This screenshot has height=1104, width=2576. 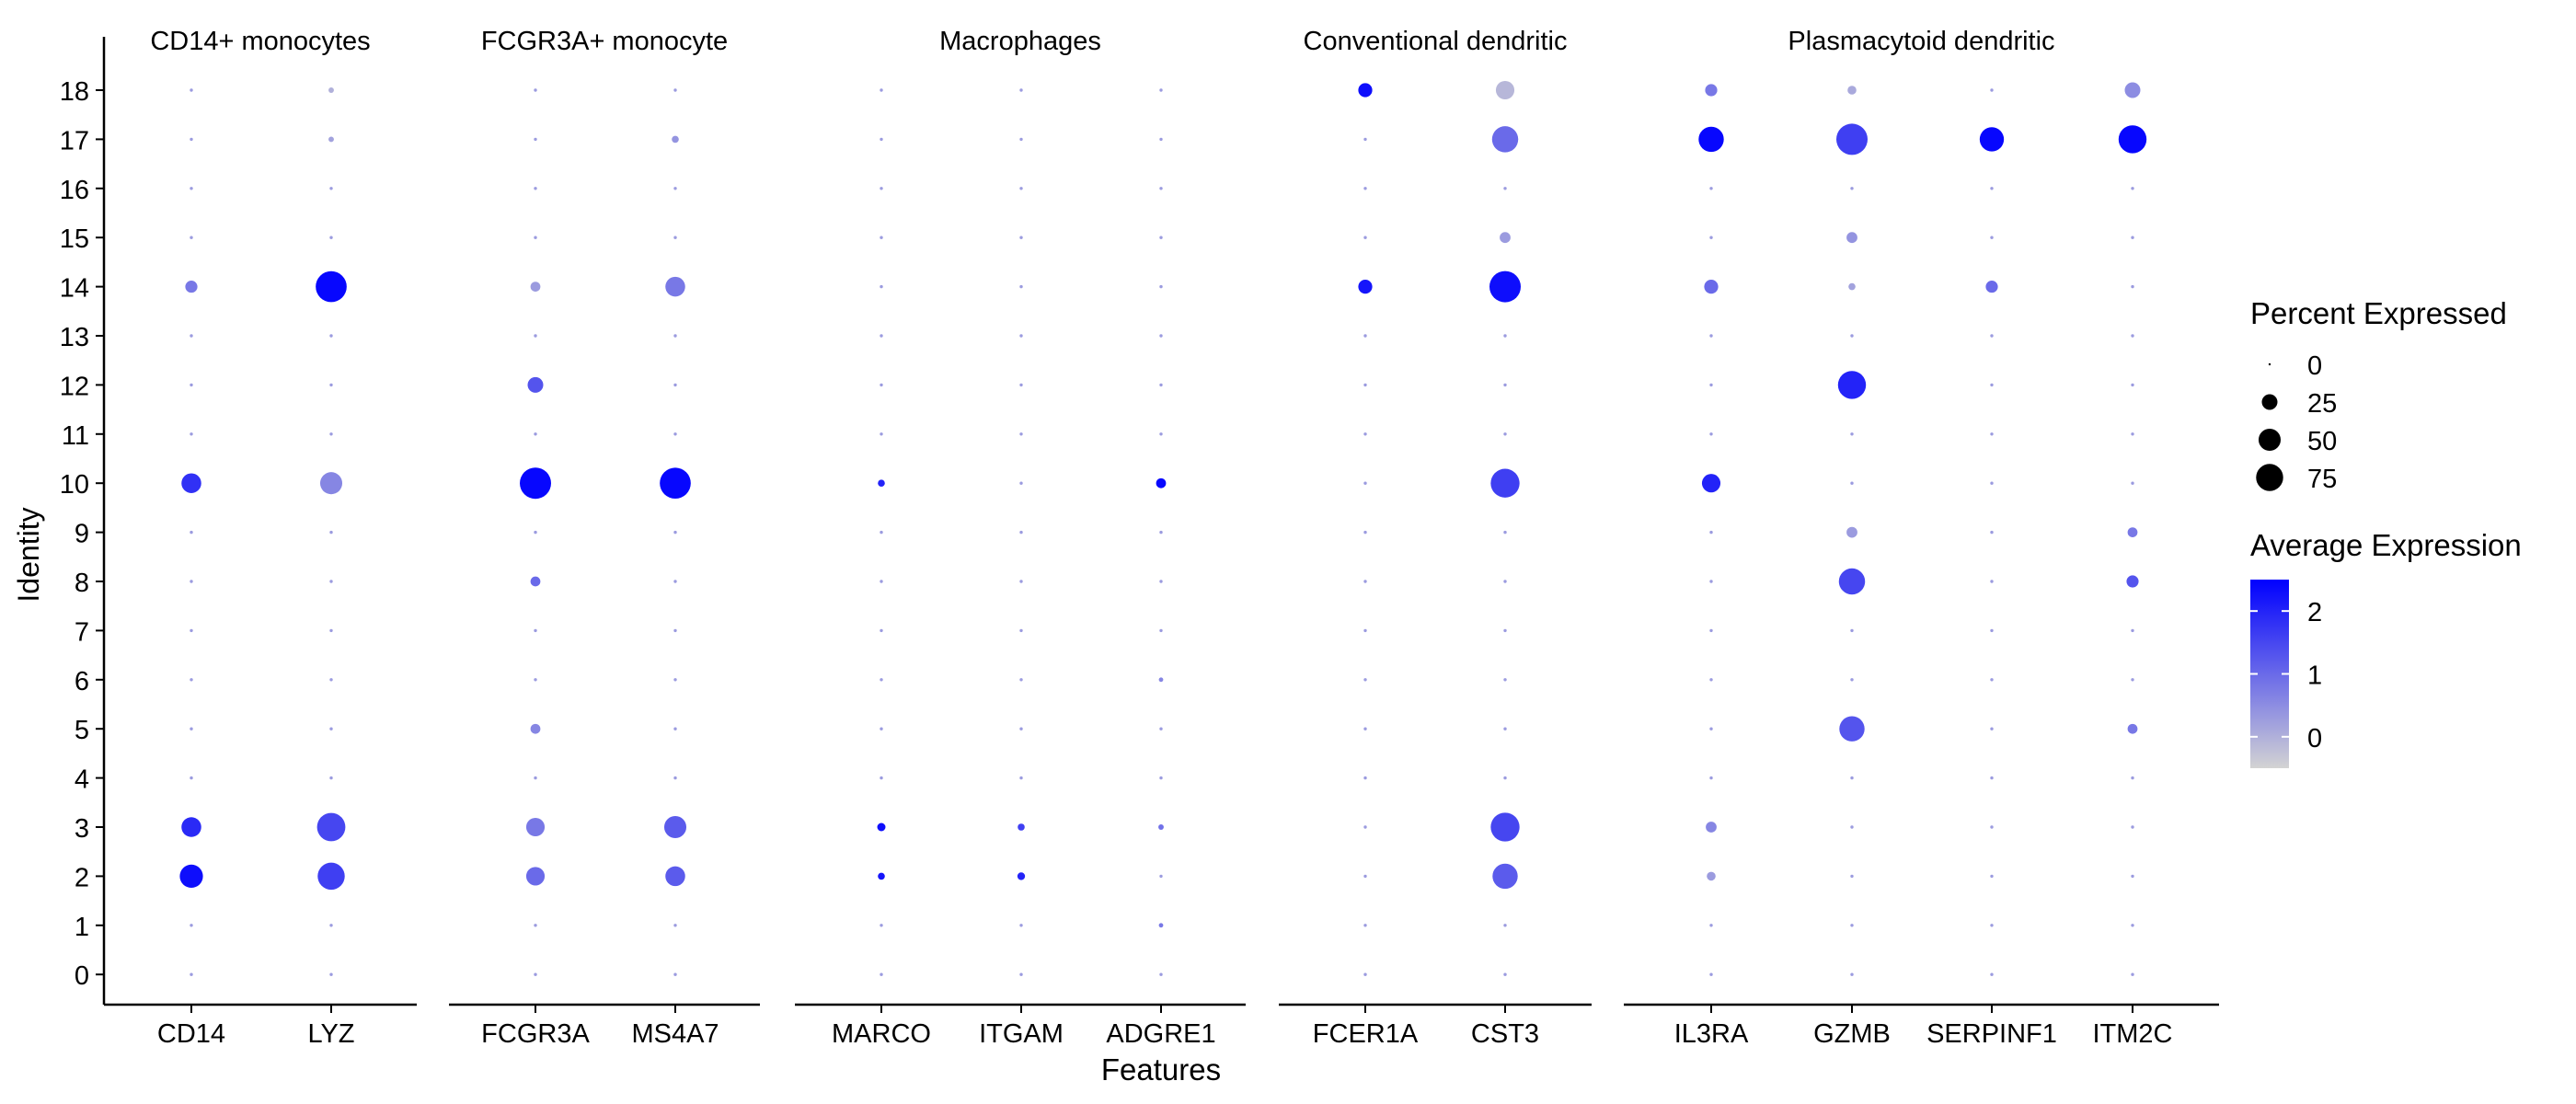 I want to click on color-legend-label: 0, so click(x=2314, y=738).